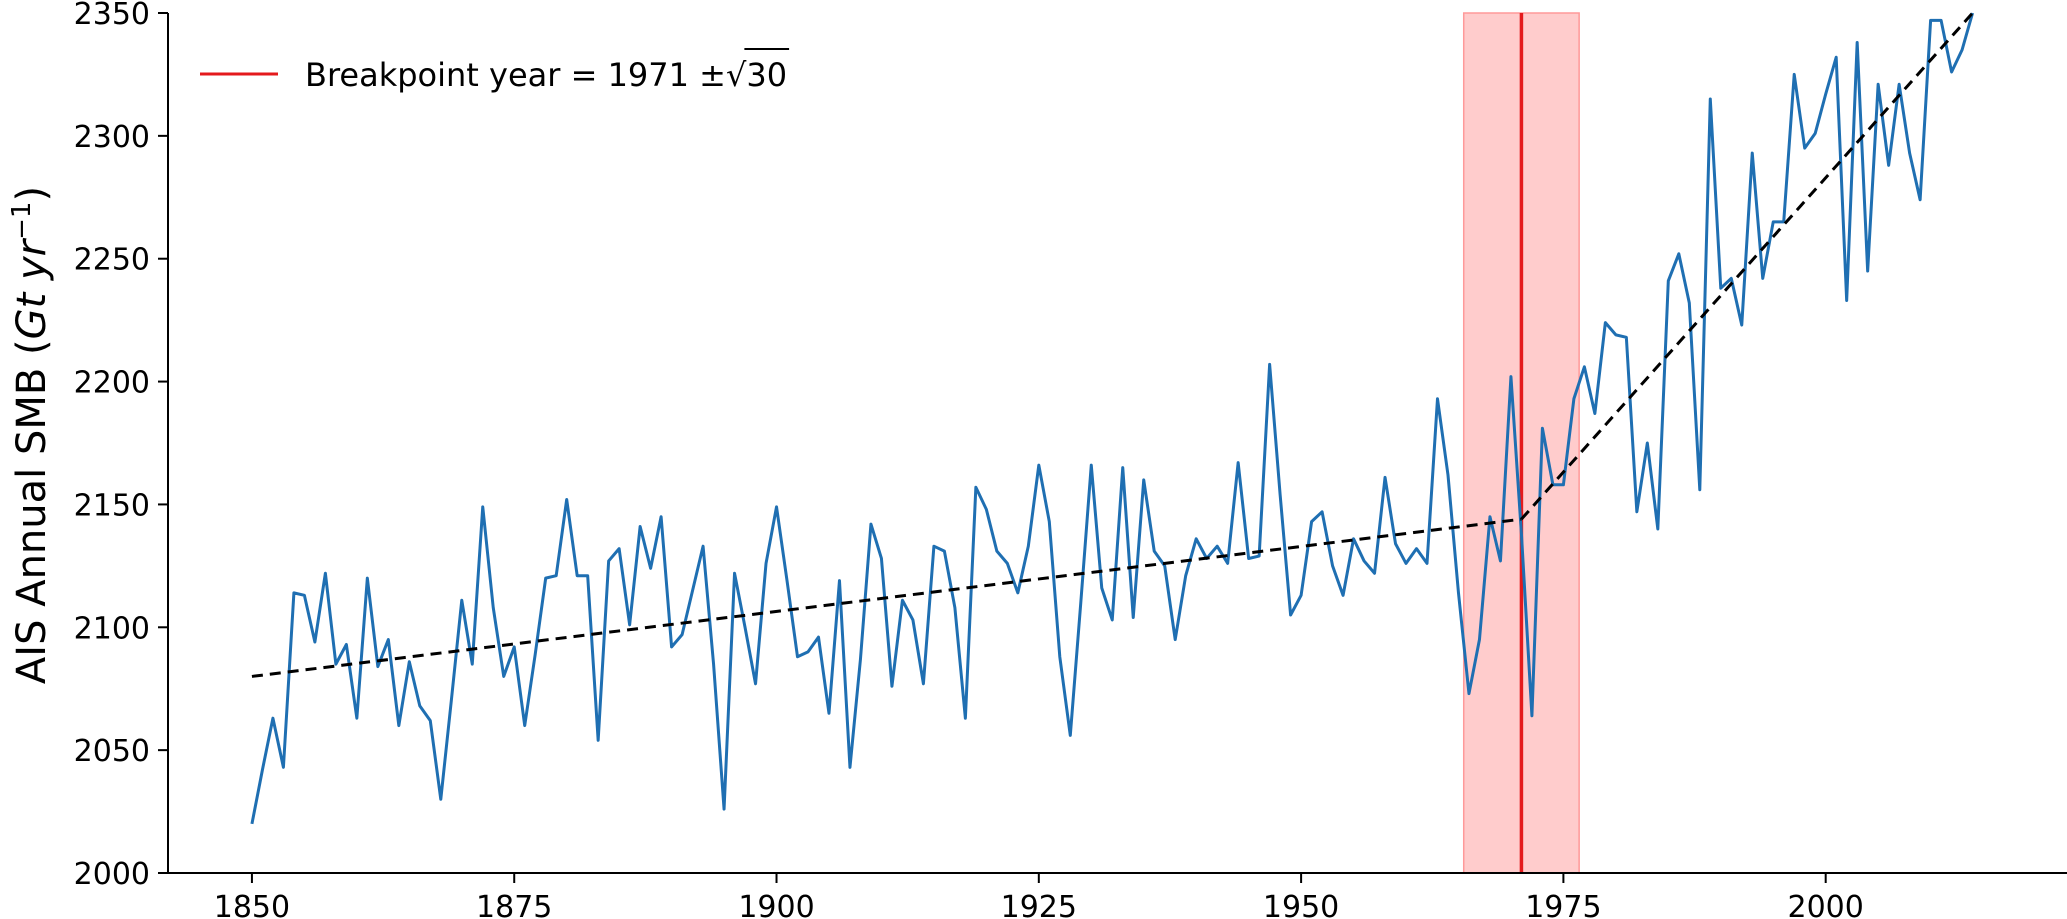  I want to click on legend: Breakpoint year = 1971 ±√30, so click(495, 71).